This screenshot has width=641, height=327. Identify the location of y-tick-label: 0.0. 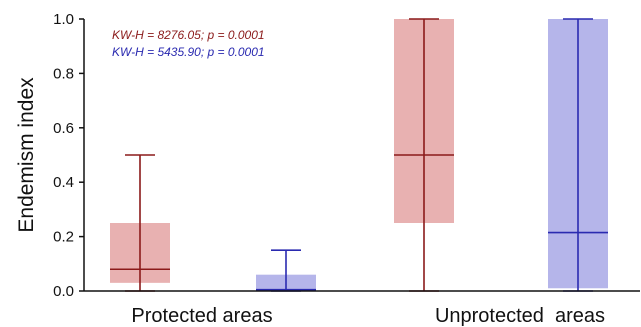
(63, 291).